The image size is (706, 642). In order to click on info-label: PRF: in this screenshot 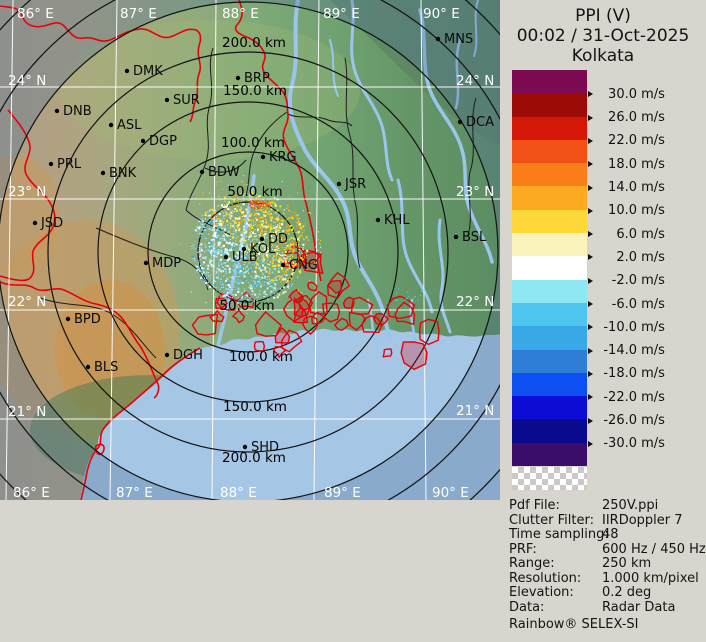, I will do `click(523, 549)`.